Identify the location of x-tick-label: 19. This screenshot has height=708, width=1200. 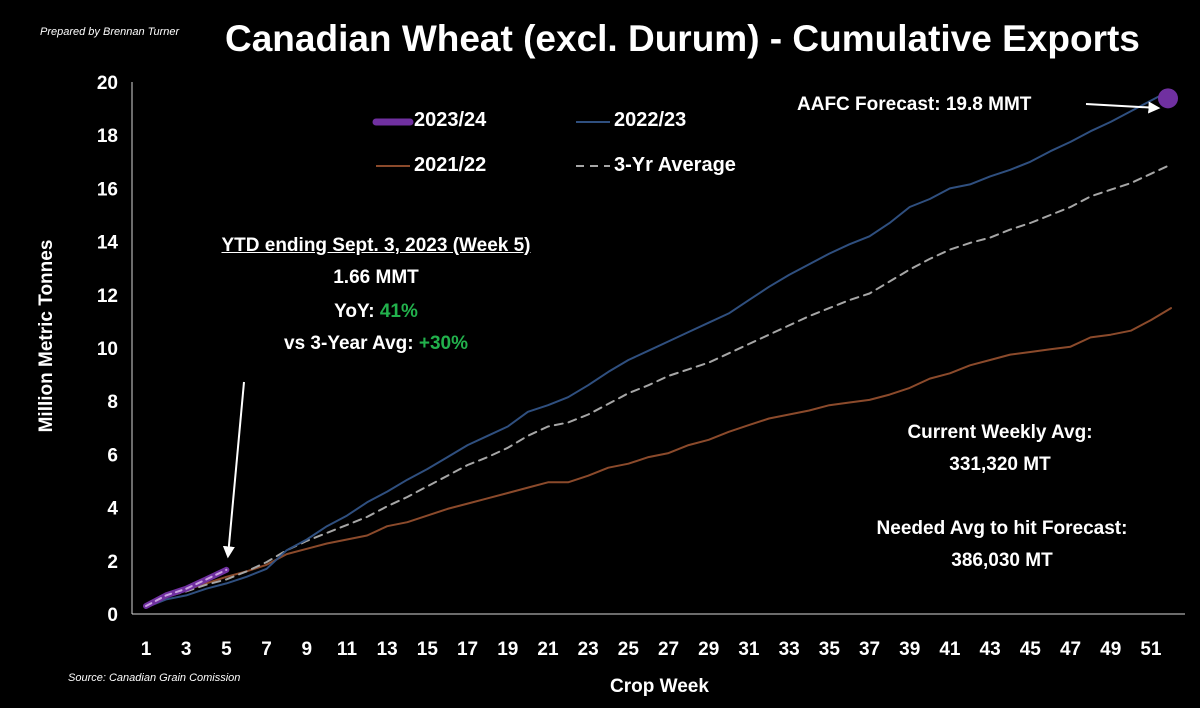
(507, 649).